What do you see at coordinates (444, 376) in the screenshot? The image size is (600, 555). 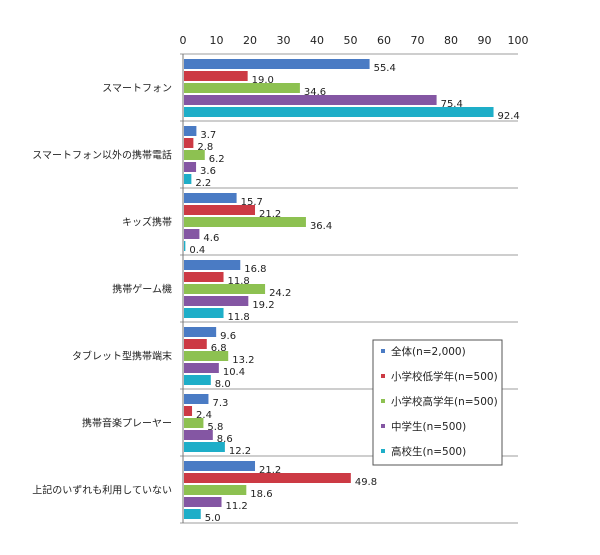 I see `legend-entry: 小学校低学年(n=500)` at bounding box center [444, 376].